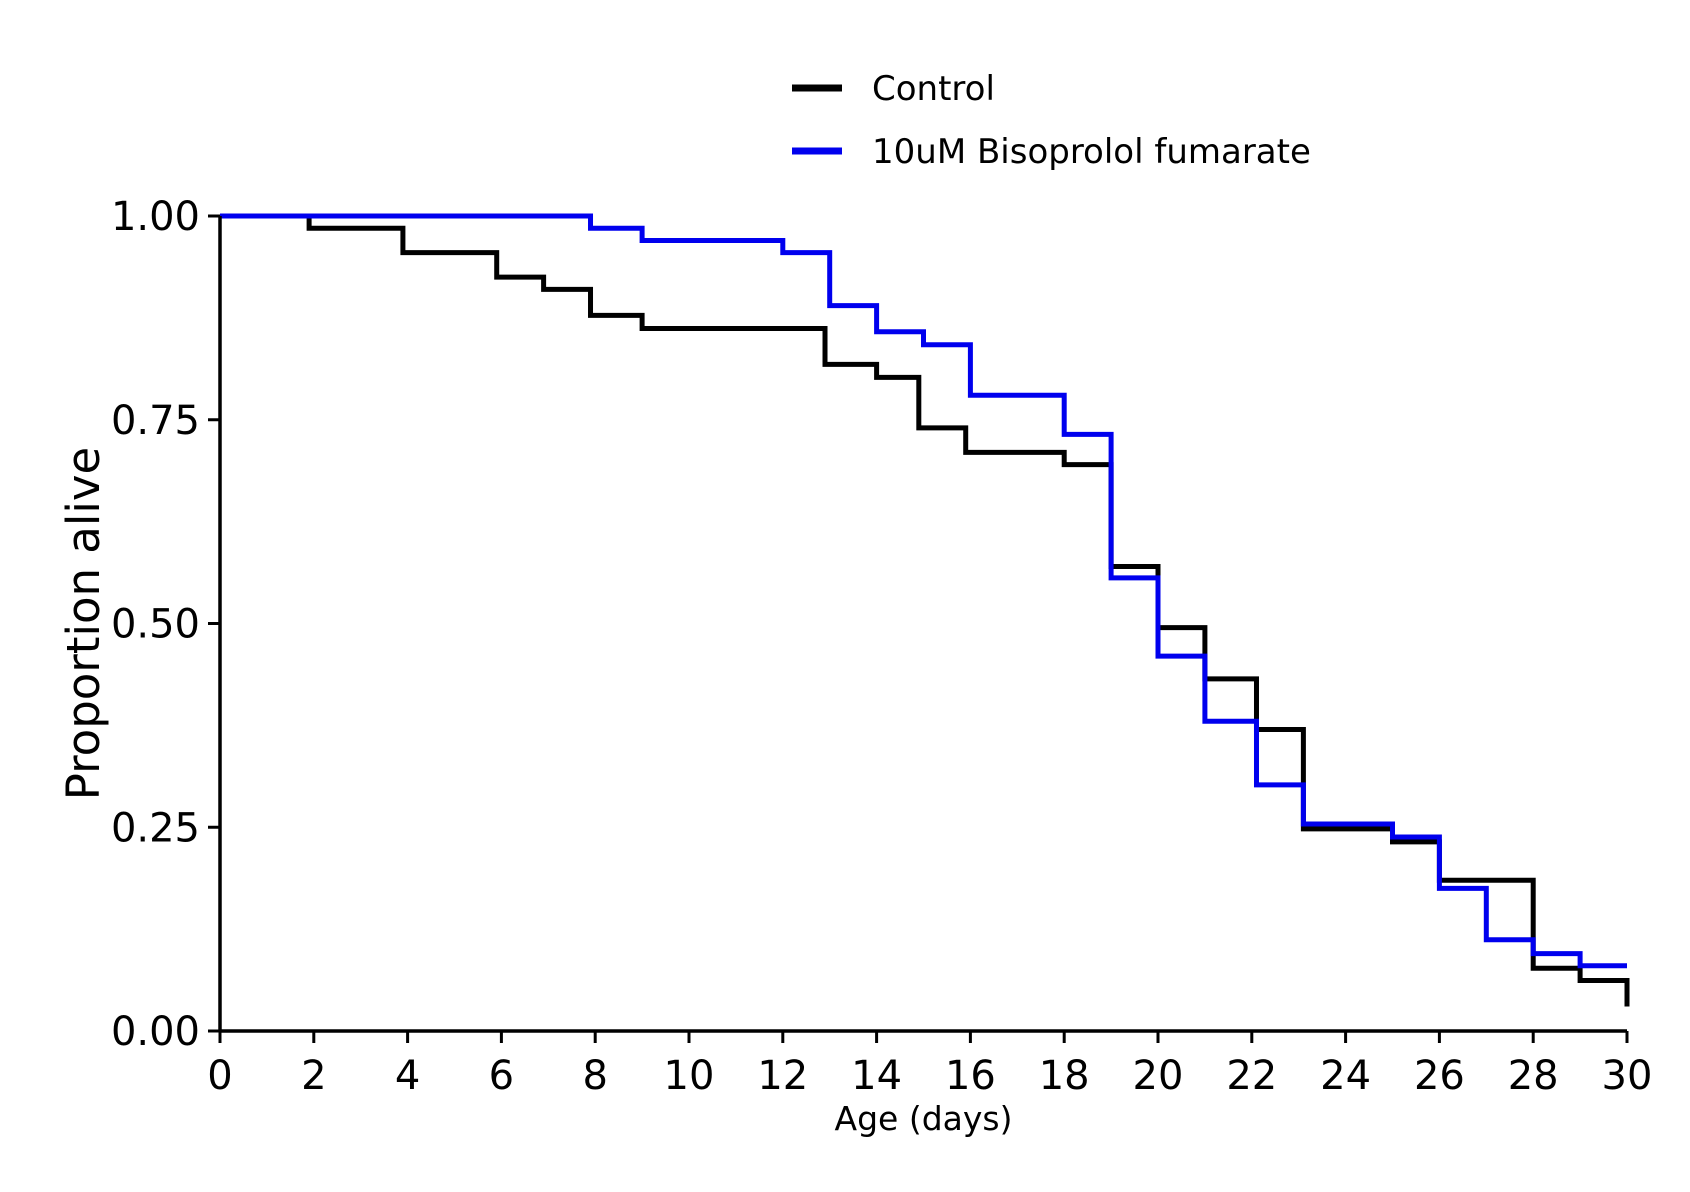  I want to click on x-tick-label: 20, so click(1158, 1076).